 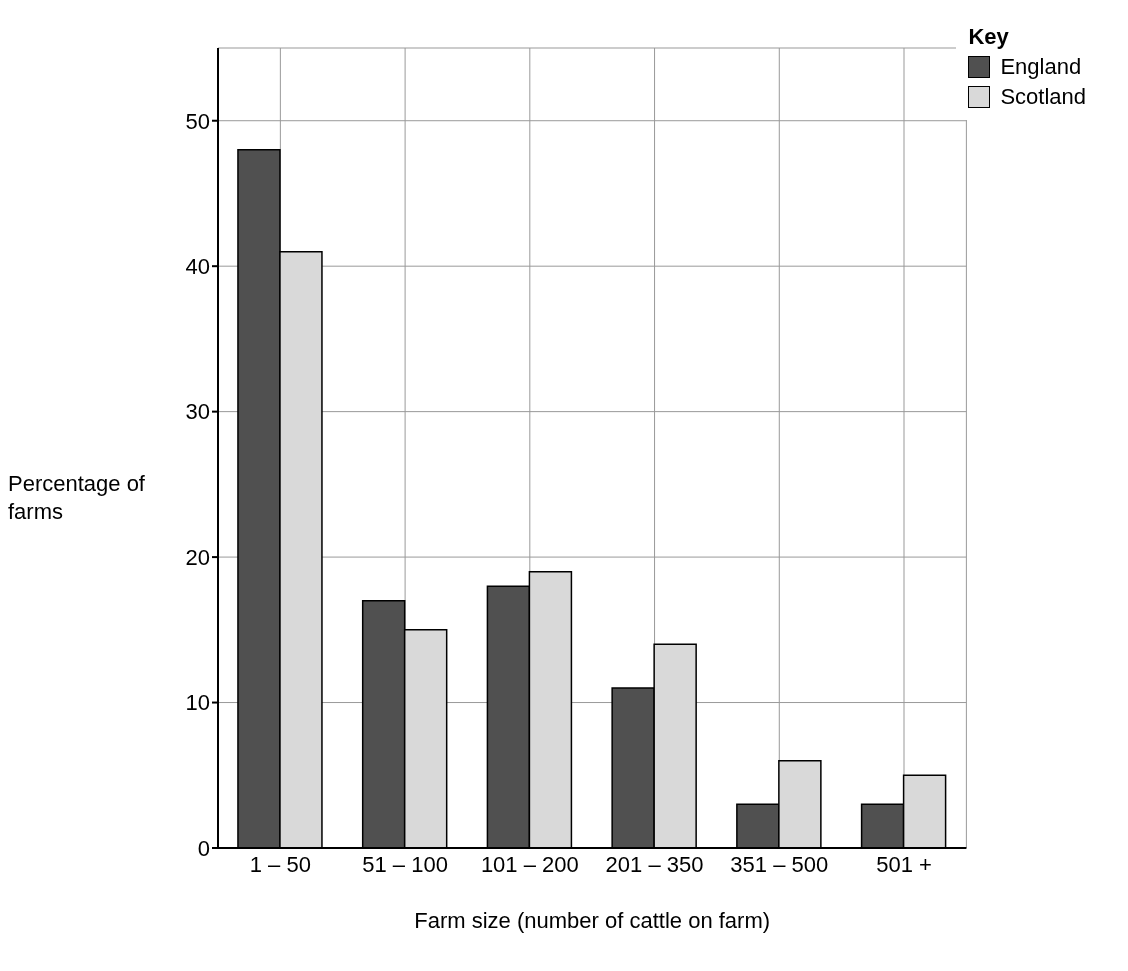 What do you see at coordinates (197, 557) in the screenshot?
I see `y-tick-label: 20` at bounding box center [197, 557].